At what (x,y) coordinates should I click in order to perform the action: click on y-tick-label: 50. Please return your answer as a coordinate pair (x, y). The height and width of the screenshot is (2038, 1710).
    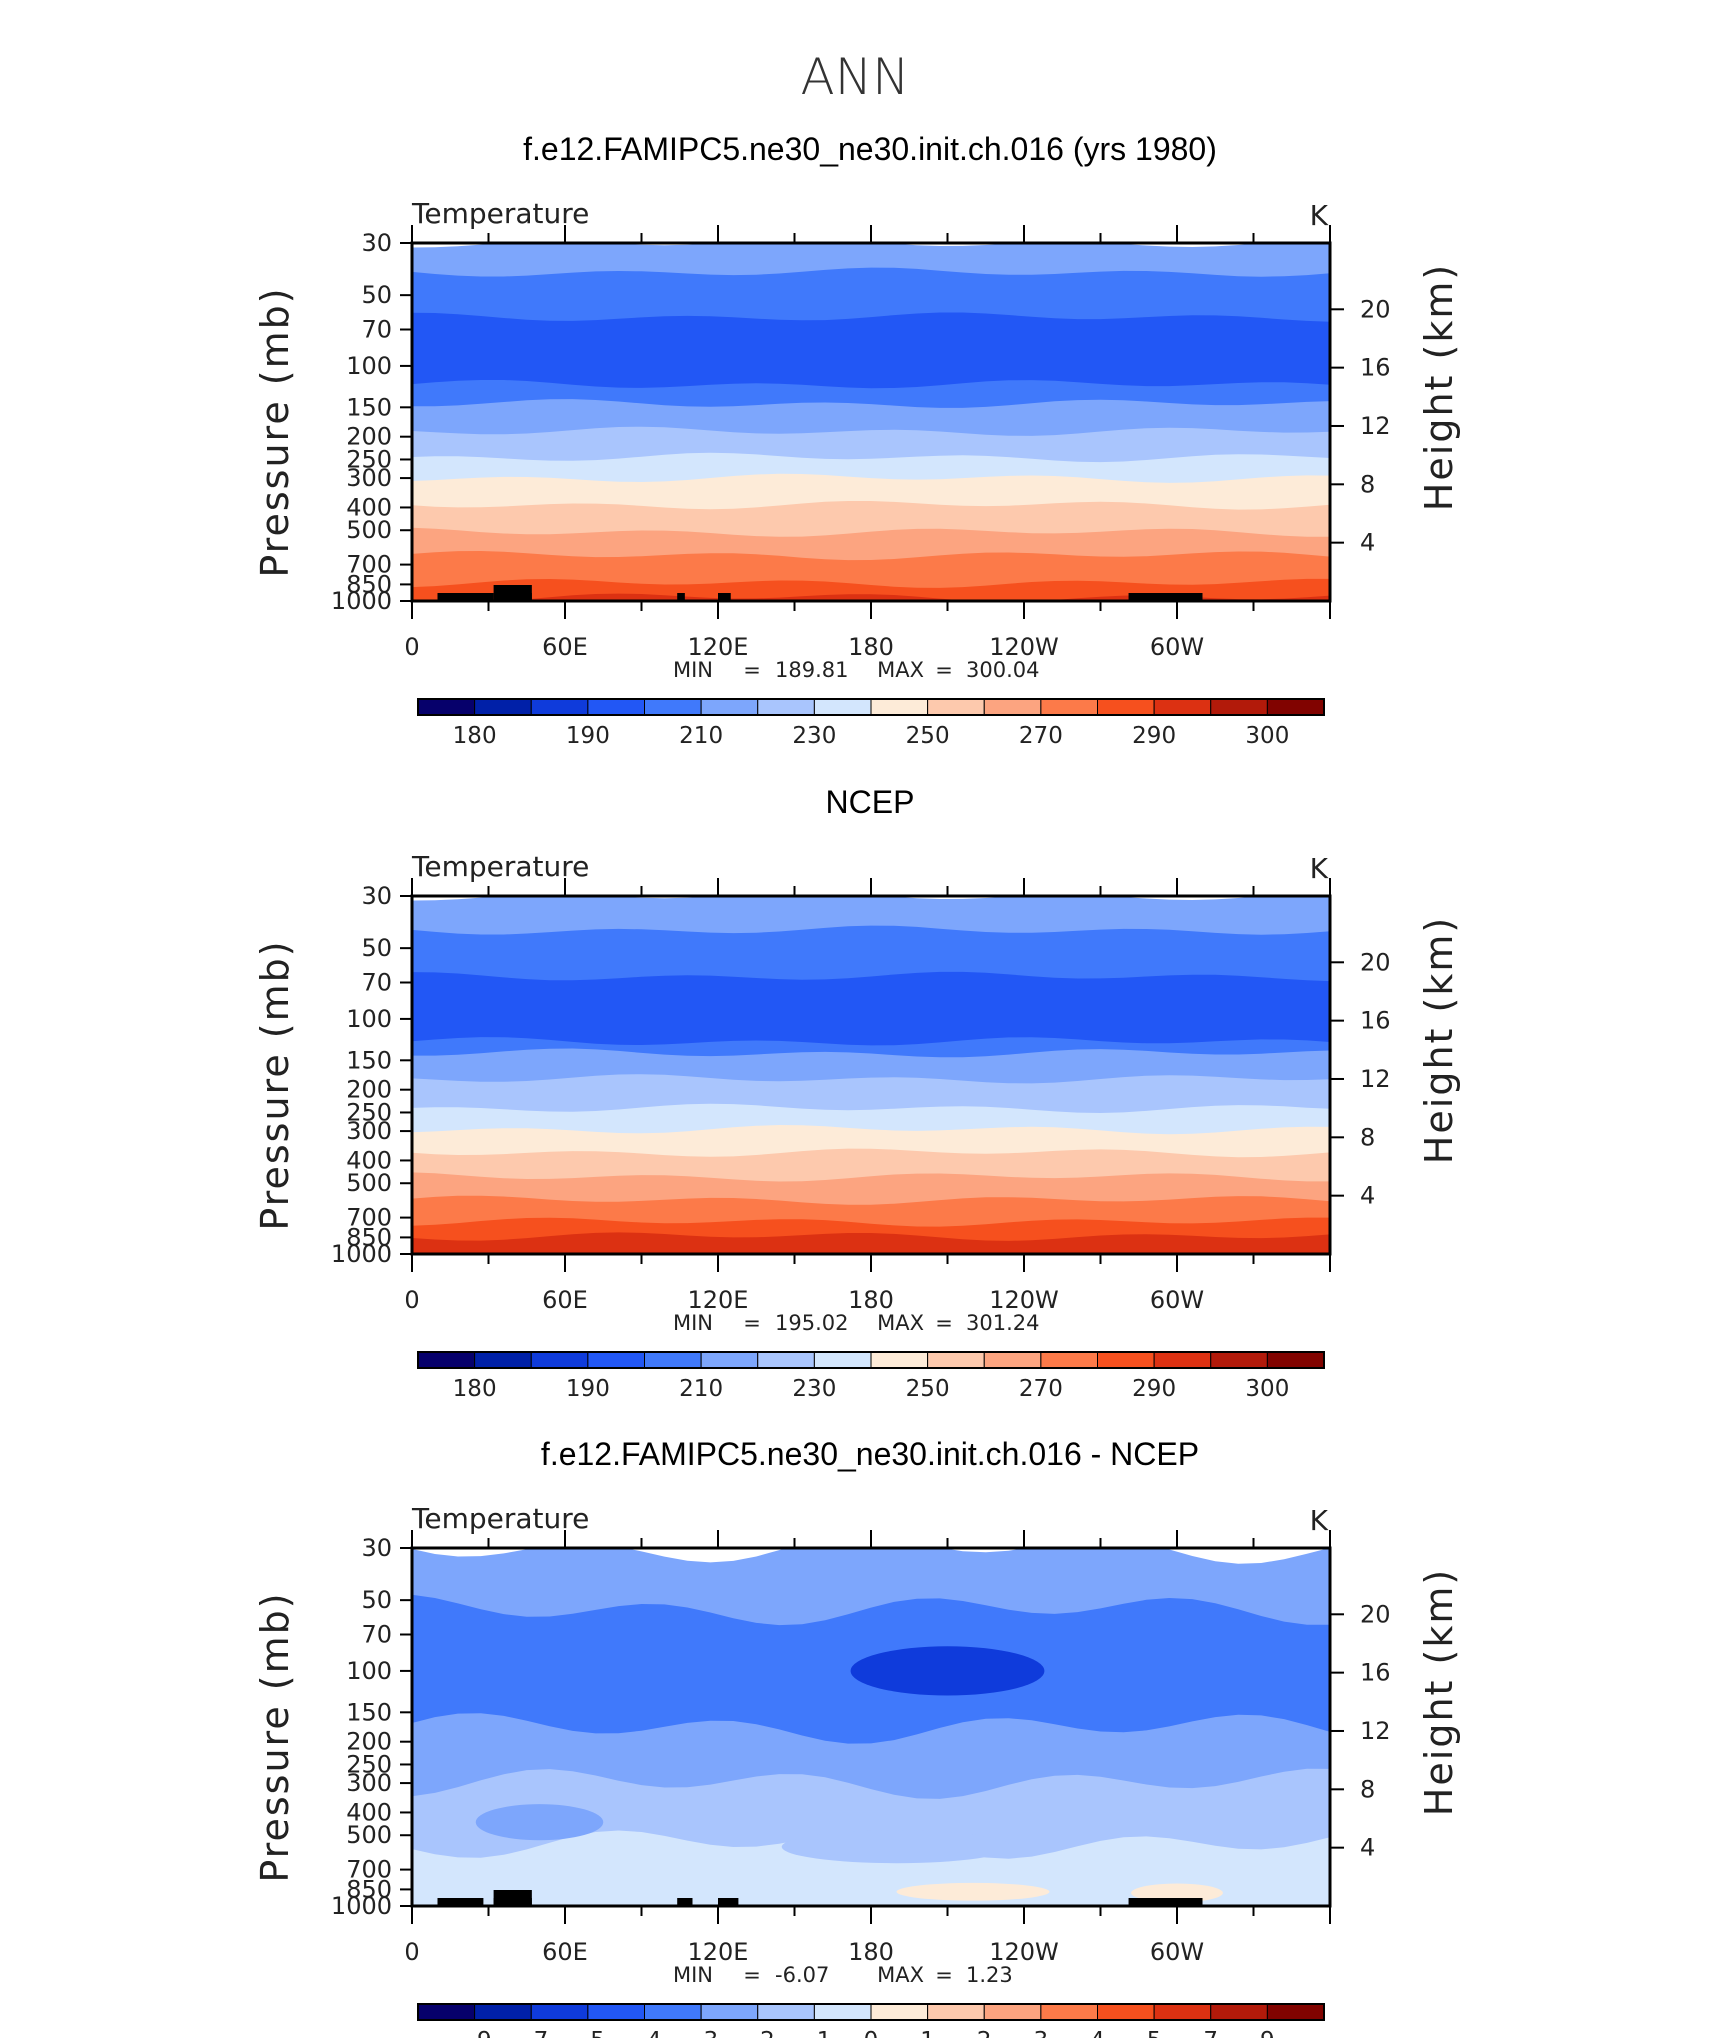
    Looking at the image, I should click on (376, 948).